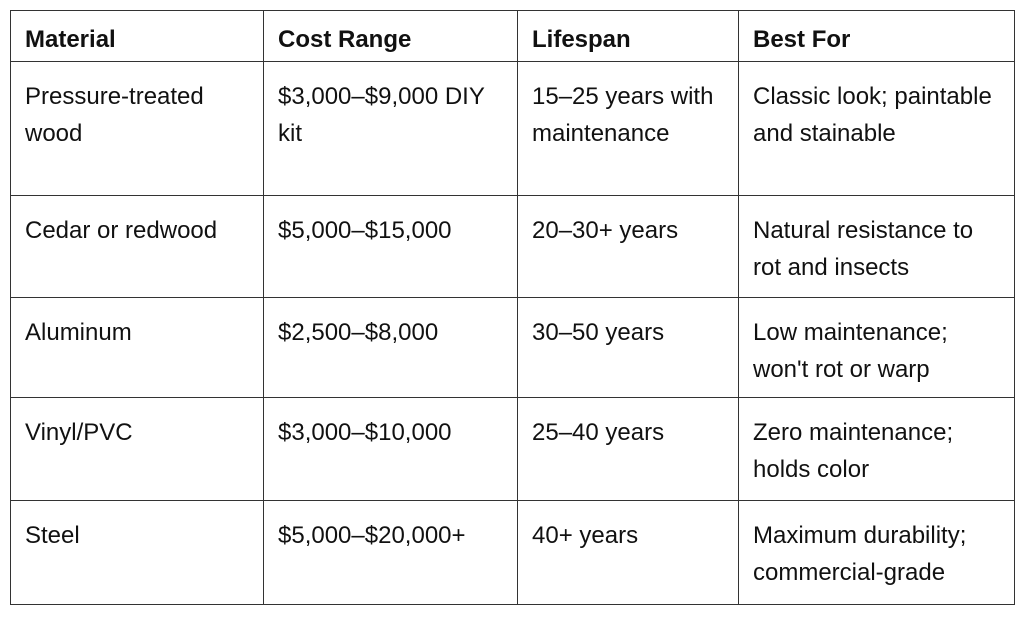  Describe the element at coordinates (137, 36) in the screenshot. I see `header-cell: Material` at that location.